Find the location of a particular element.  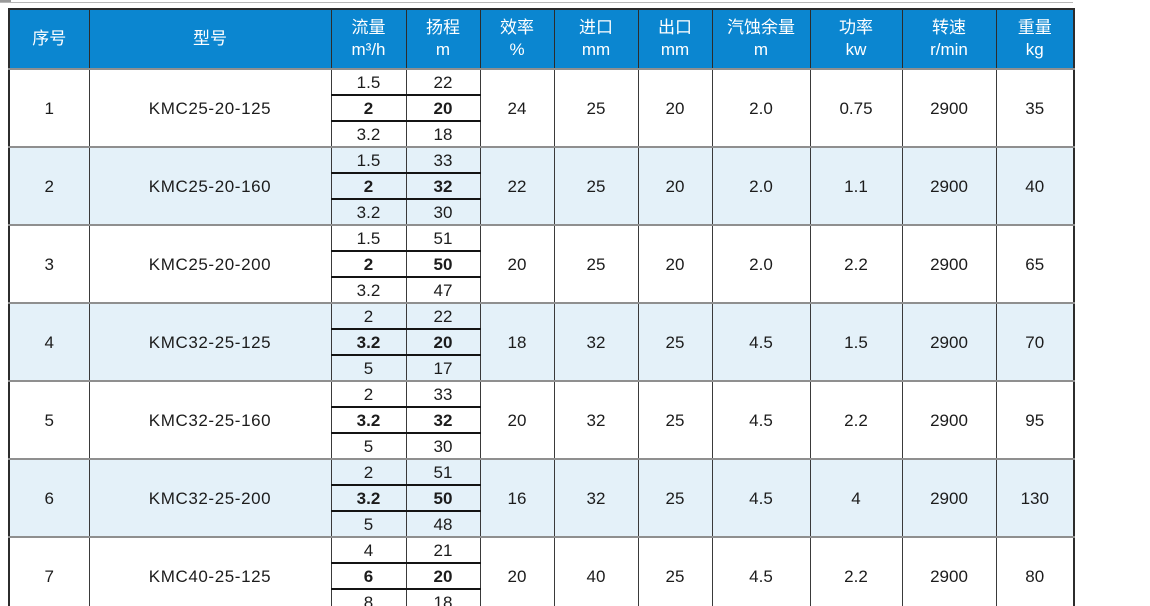

cell-flow-high: 8 is located at coordinates (368, 597).